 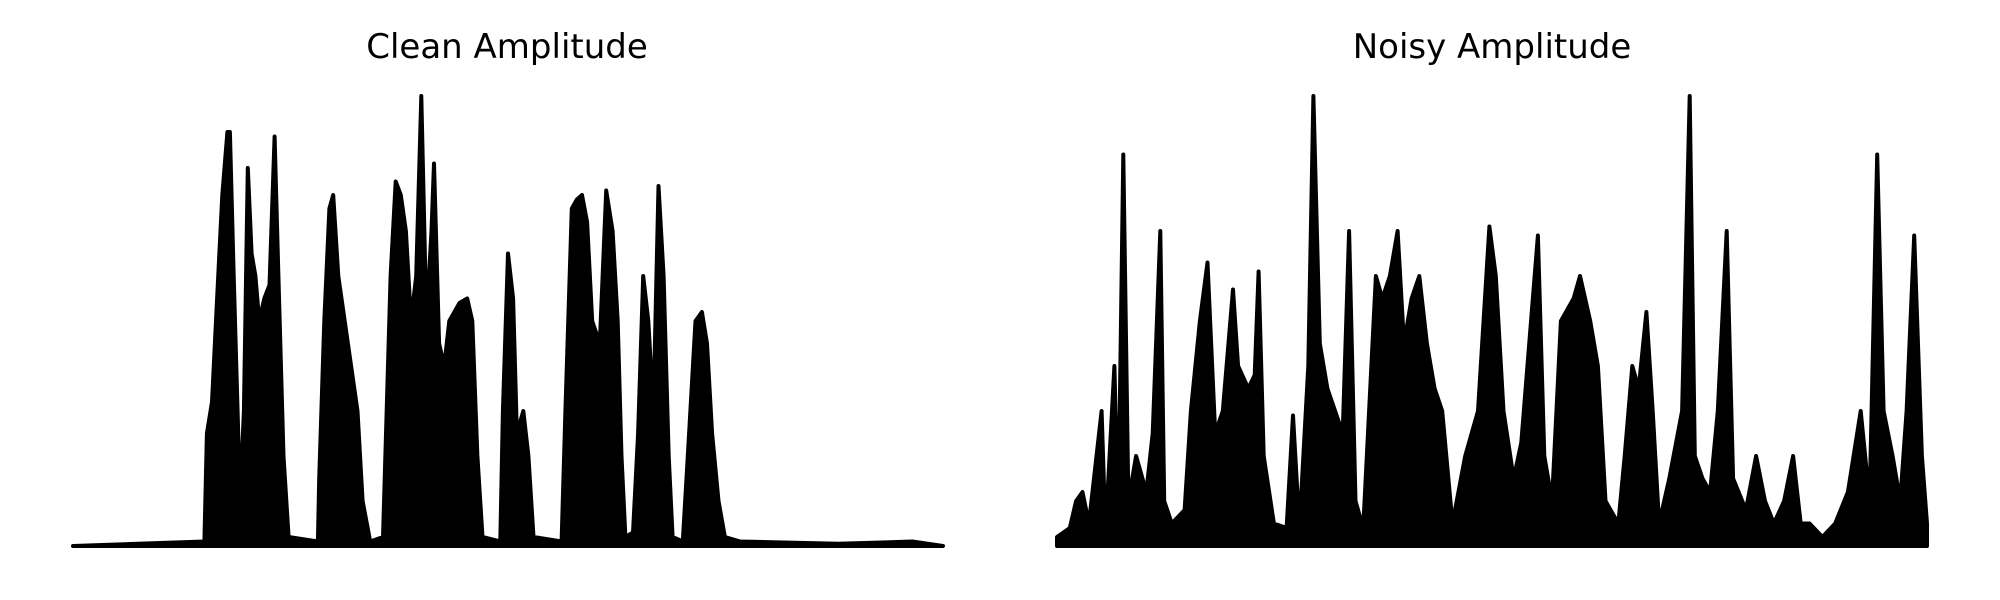 What do you see at coordinates (1492, 47) in the screenshot?
I see `chart-title: Noisy Amplitude` at bounding box center [1492, 47].